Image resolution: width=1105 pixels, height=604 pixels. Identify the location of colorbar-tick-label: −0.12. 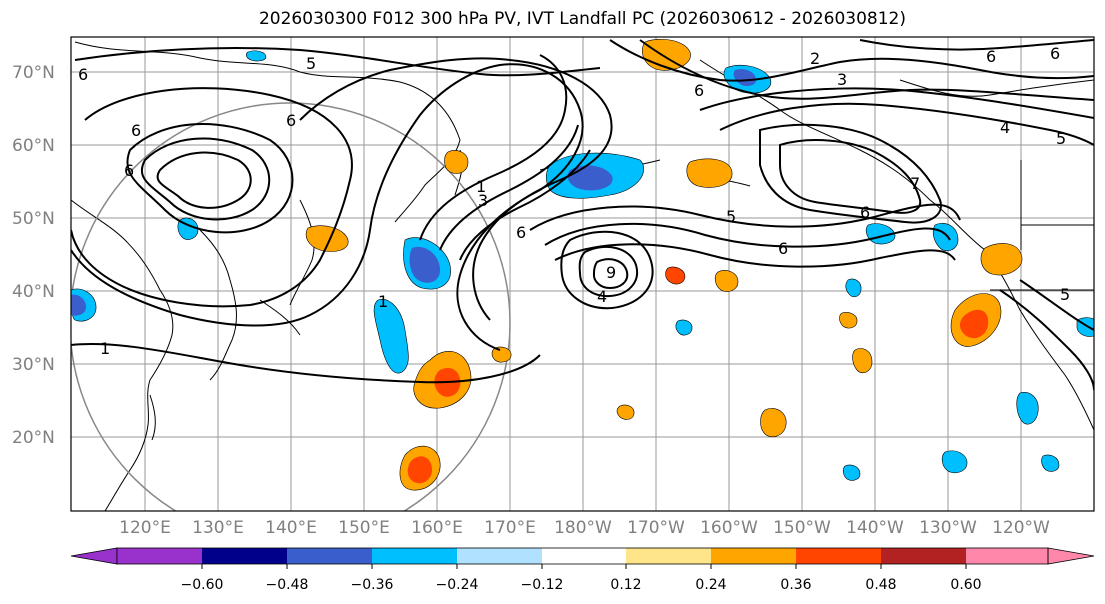
(542, 585).